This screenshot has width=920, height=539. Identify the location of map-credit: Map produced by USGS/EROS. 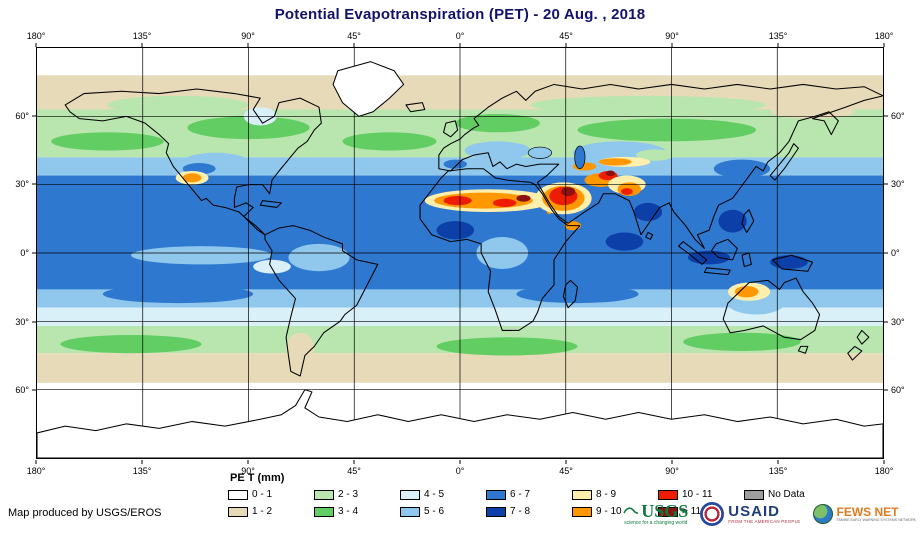
(85, 513).